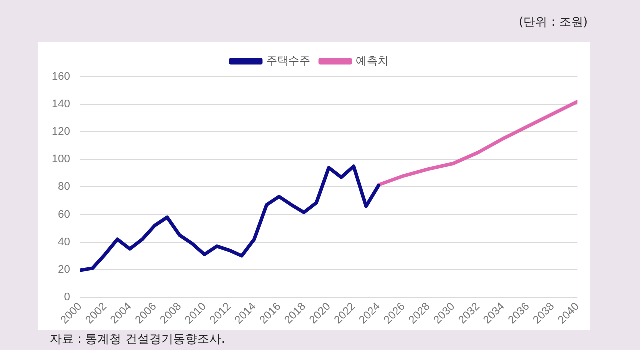 Image resolution: width=640 pixels, height=350 pixels. What do you see at coordinates (553, 22) in the screenshot?
I see `text: (단위 : 조원)` at bounding box center [553, 22].